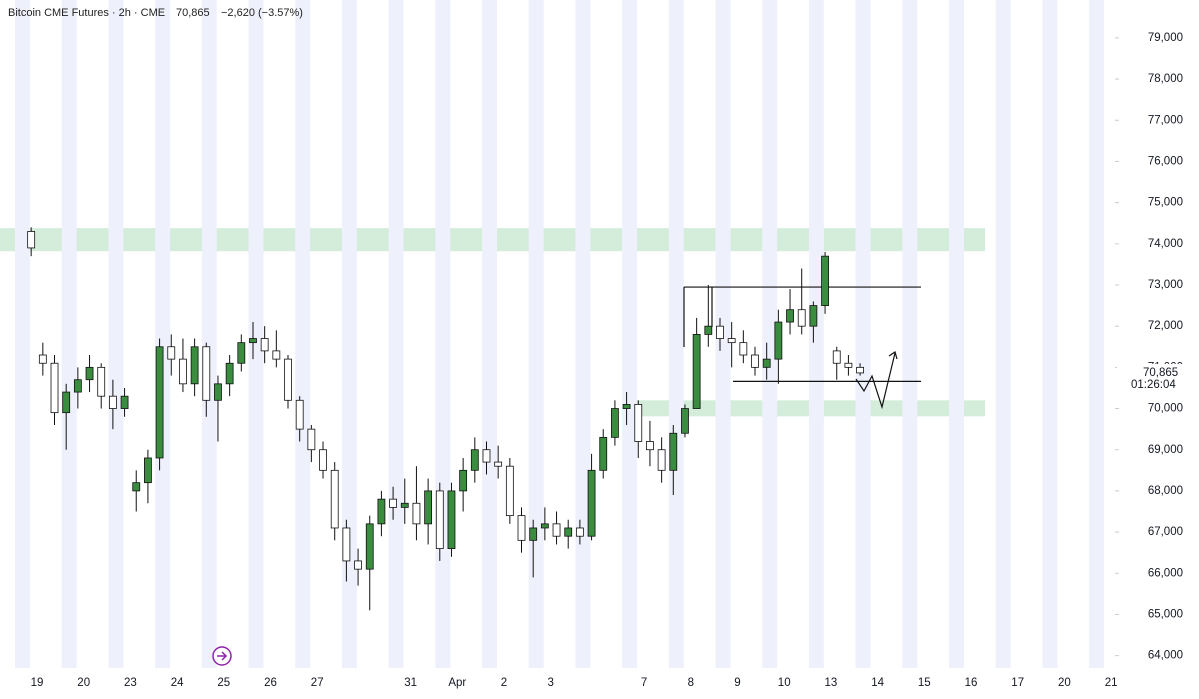 Image resolution: width=1199 pixels, height=699 pixels. I want to click on y-tick-label: 72,000, so click(1165, 326).